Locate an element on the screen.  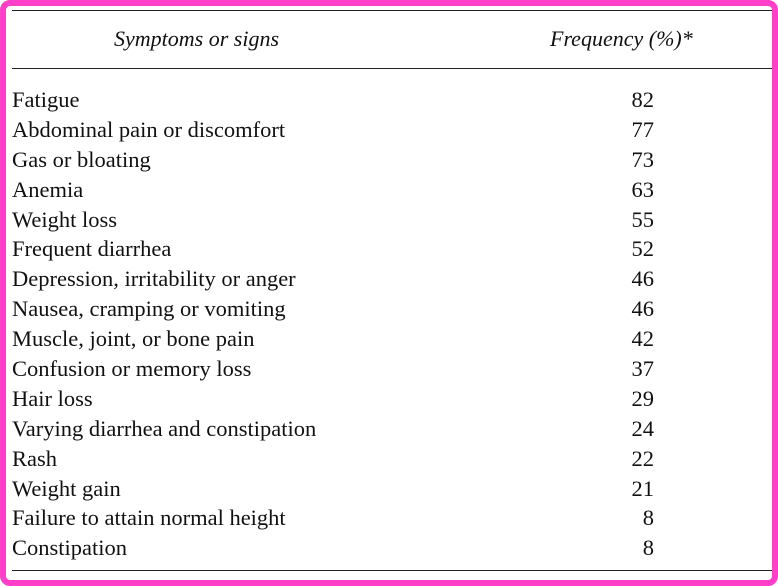
frequency-cell: 37 is located at coordinates (643, 369).